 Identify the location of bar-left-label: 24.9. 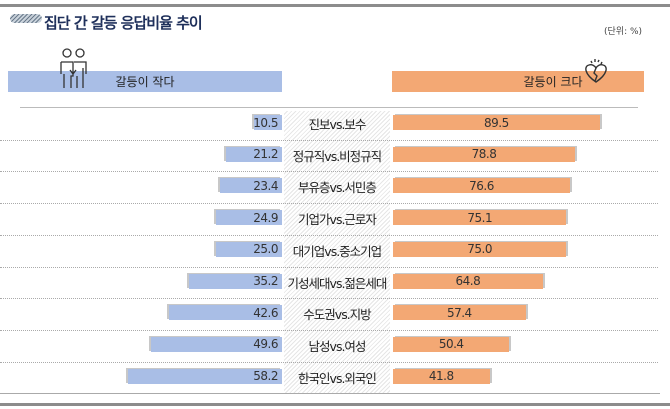
(265, 217).